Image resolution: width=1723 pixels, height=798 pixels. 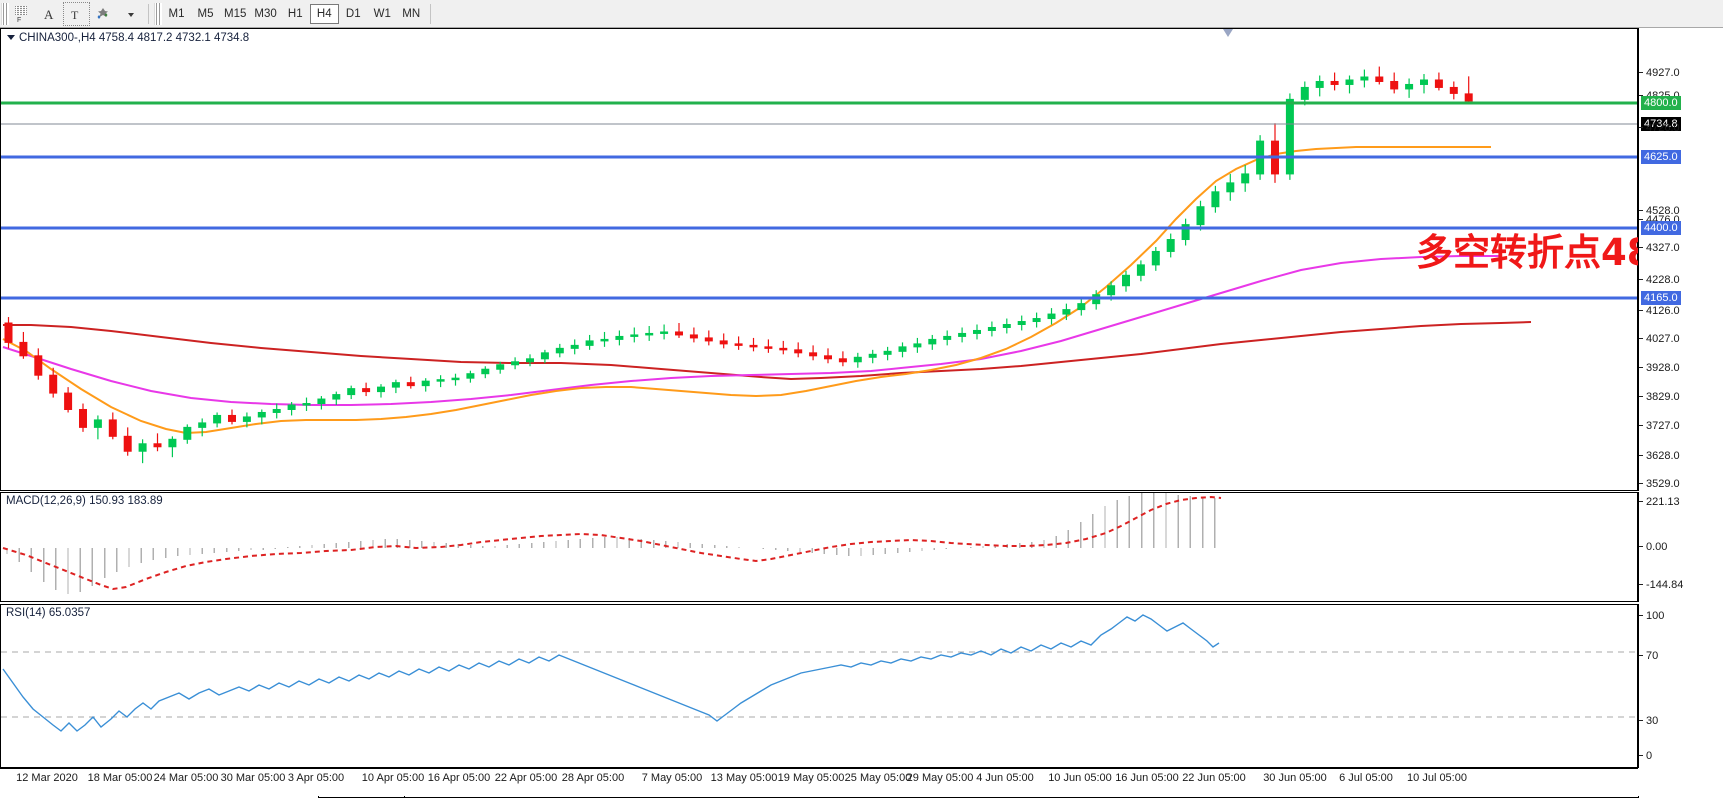 What do you see at coordinates (295, 13) in the screenshot?
I see `timeframe-h1: H1` at bounding box center [295, 13].